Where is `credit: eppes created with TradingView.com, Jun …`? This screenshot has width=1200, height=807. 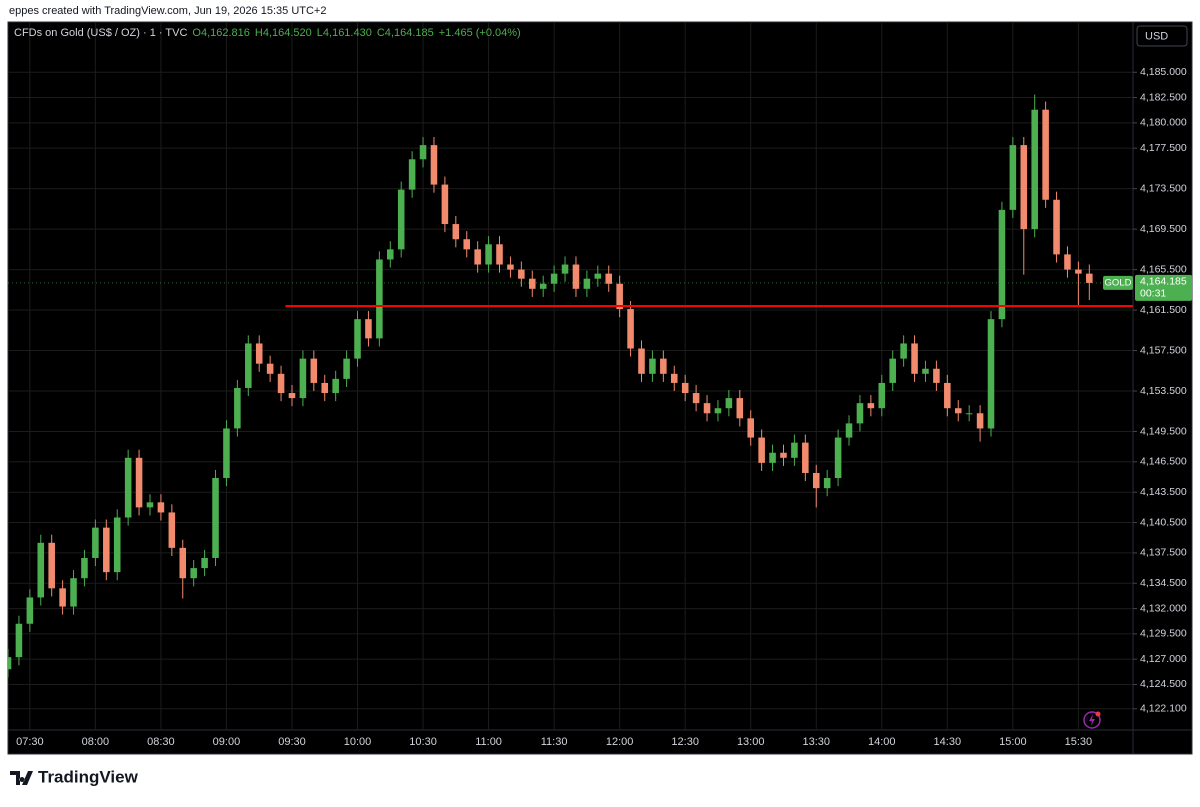 credit: eppes created with TradingView.com, Jun … is located at coordinates (167, 11).